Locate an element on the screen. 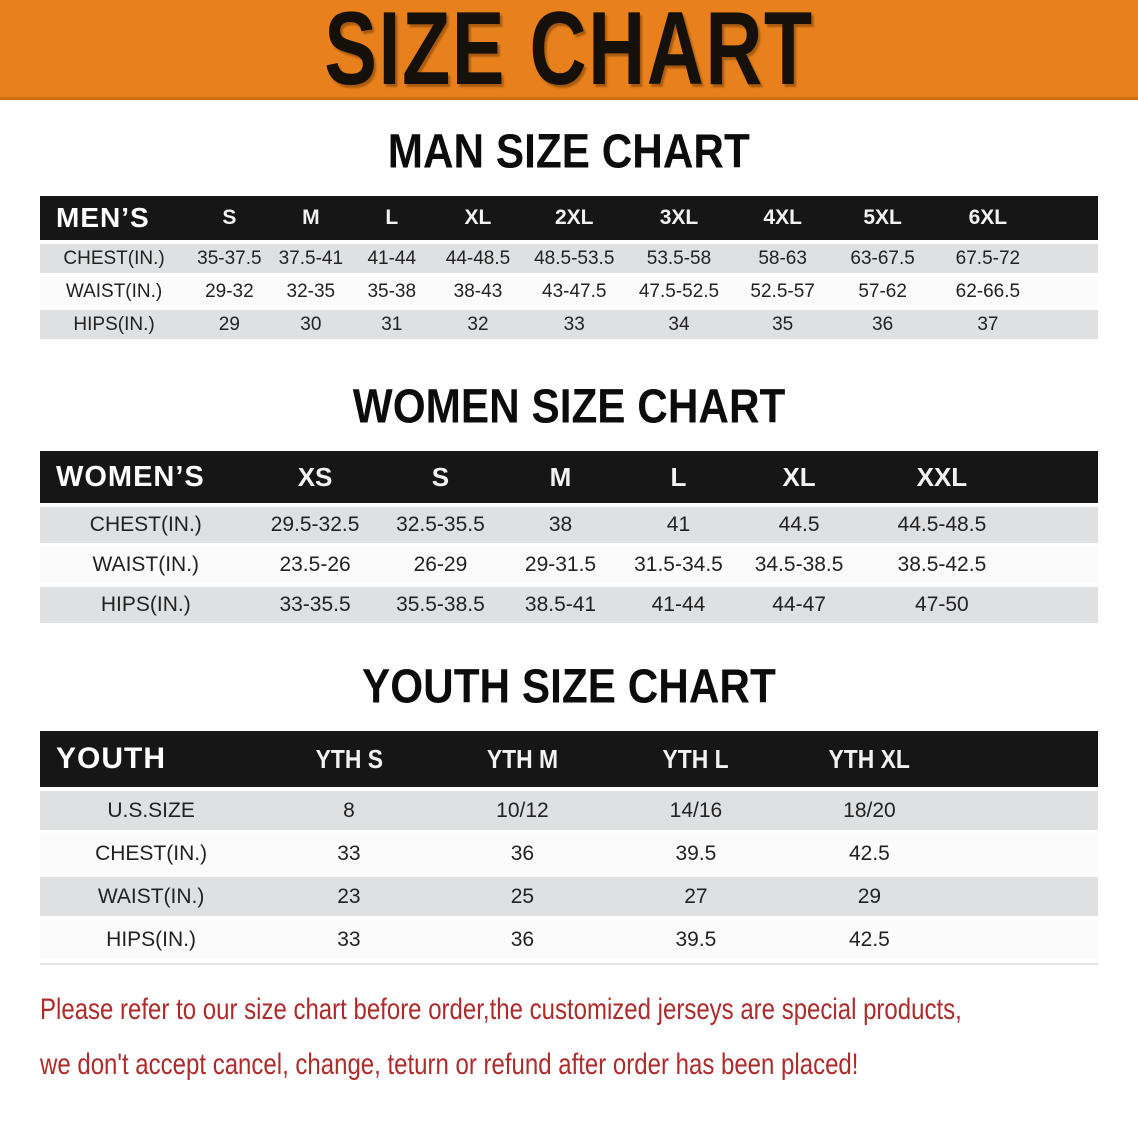  cell: 34 is located at coordinates (679, 326).